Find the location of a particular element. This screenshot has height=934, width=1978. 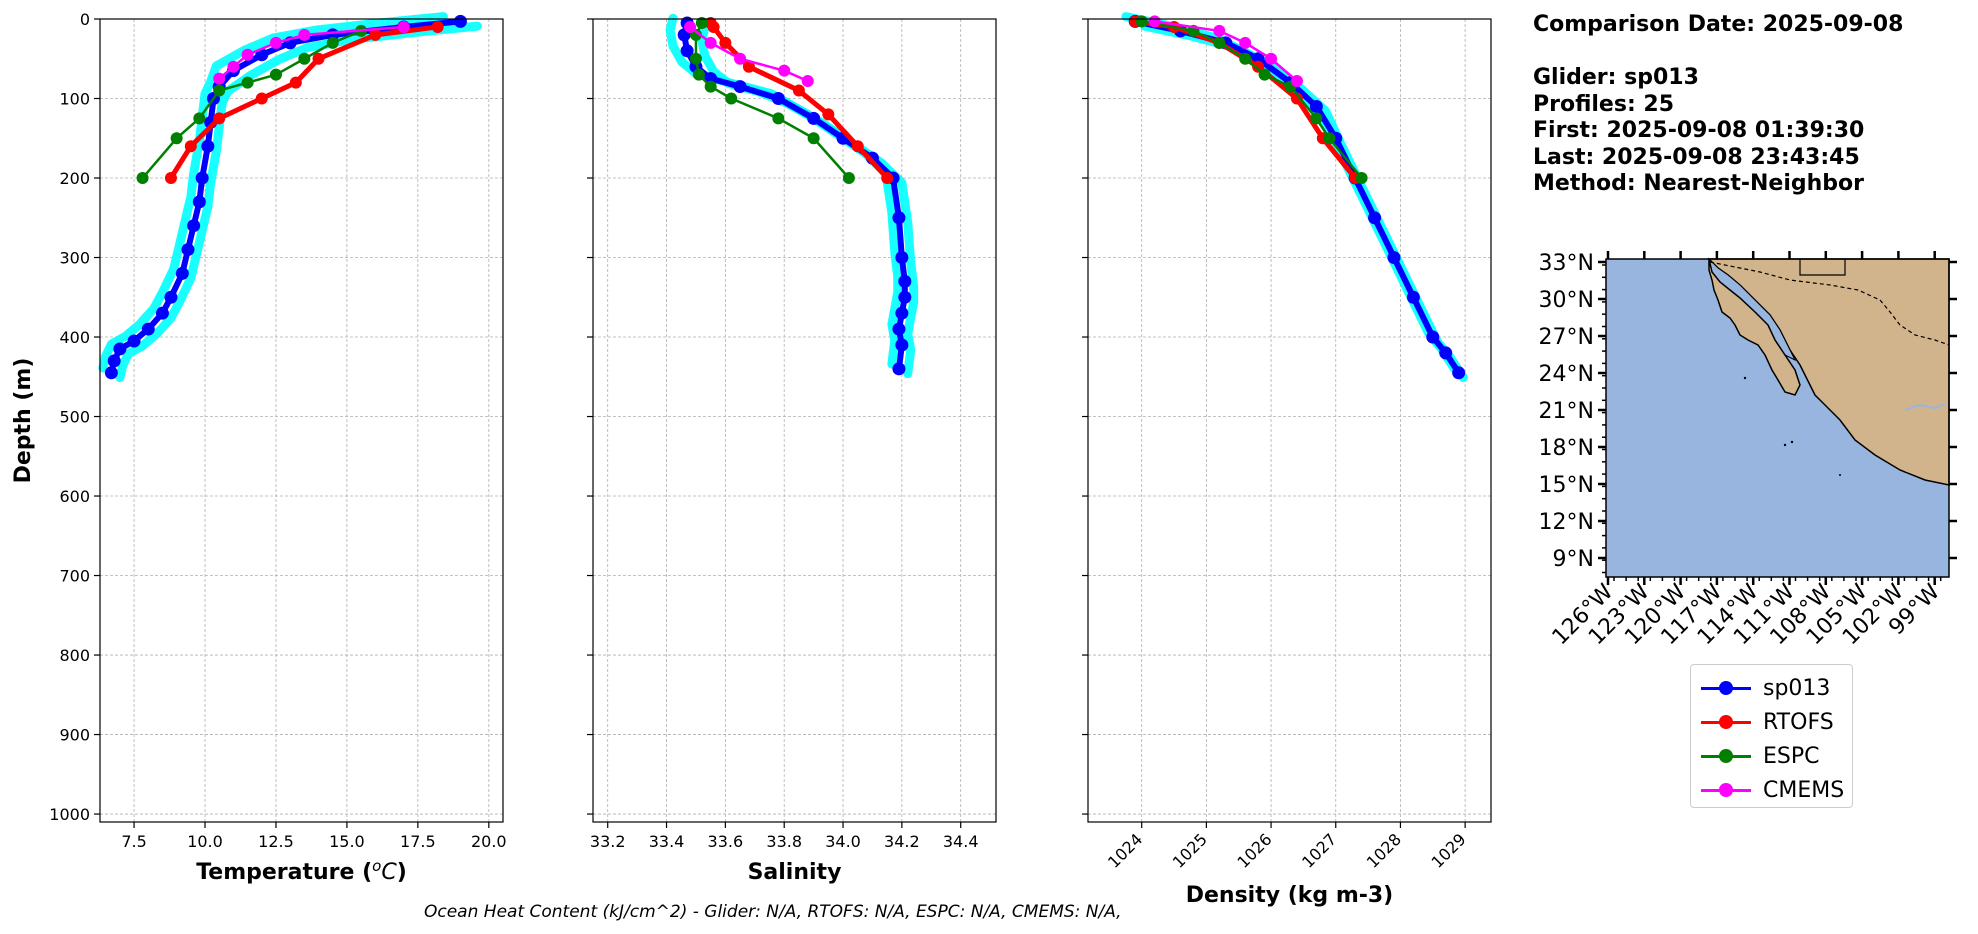

y-tick-label: 200 is located at coordinates (74, 178).